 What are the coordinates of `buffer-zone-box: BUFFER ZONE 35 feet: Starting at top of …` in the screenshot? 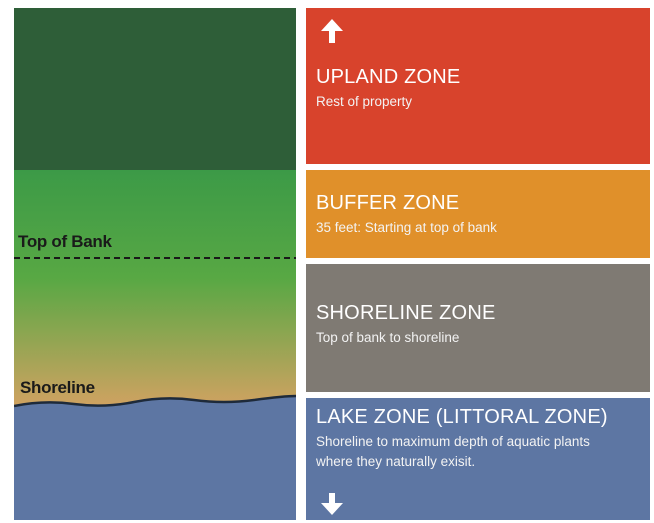 It's located at (478, 214).